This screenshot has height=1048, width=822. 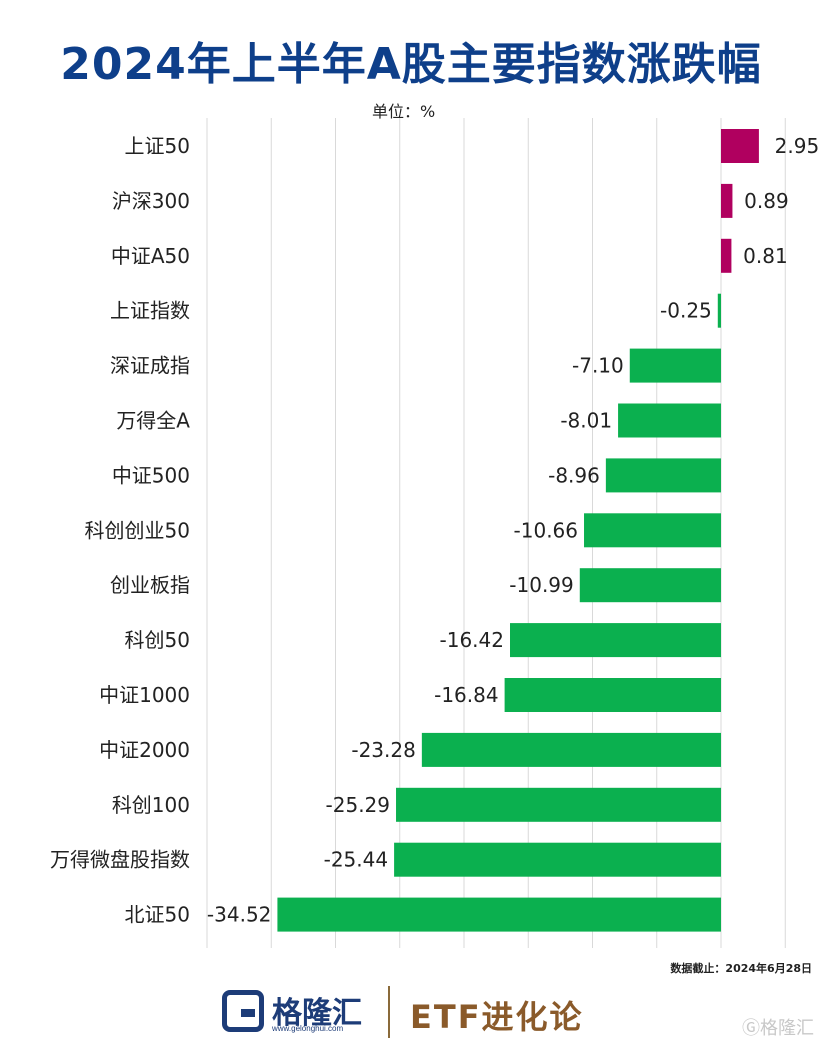 What do you see at coordinates (356, 860) in the screenshot?
I see `value-label: -25.44` at bounding box center [356, 860].